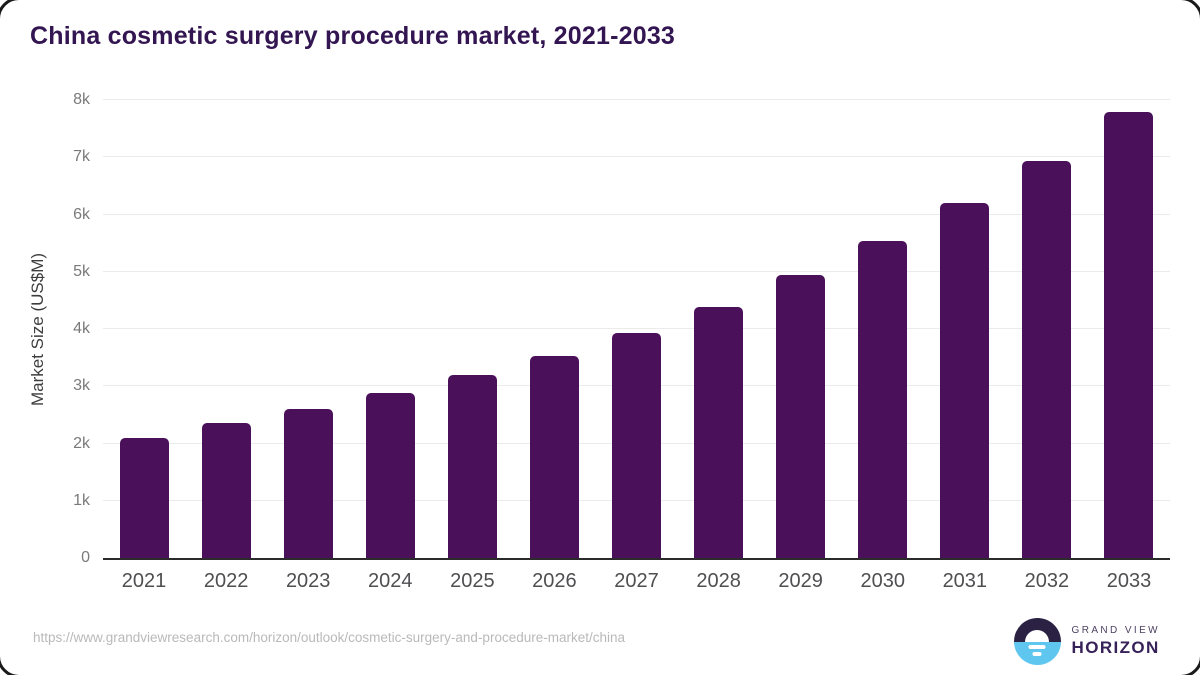 Image resolution: width=1200 pixels, height=675 pixels. I want to click on x-tick-label: 2022, so click(226, 581).